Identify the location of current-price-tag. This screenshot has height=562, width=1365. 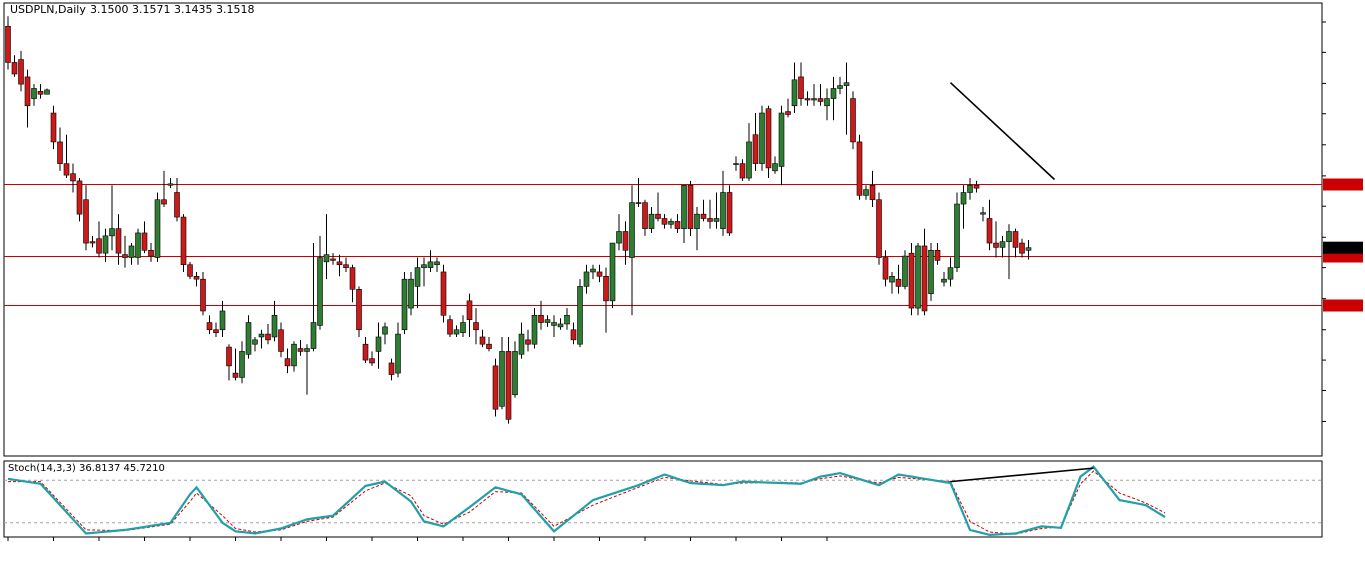
(1343, 247).